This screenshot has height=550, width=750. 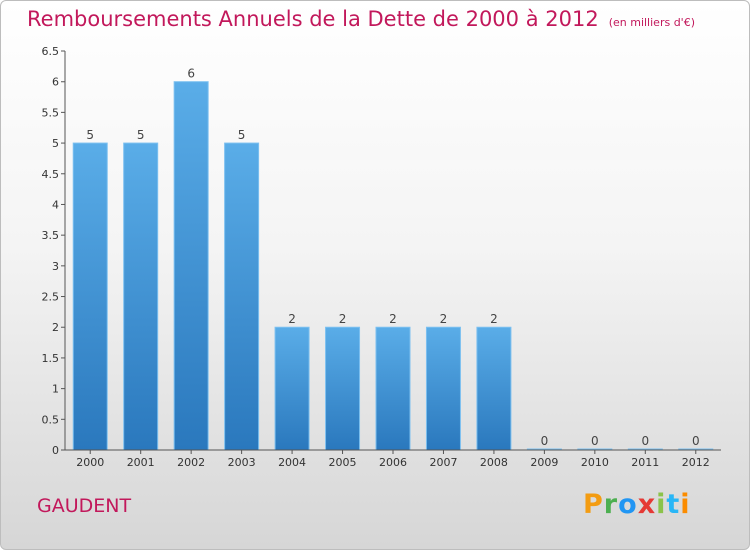 What do you see at coordinates (55, 143) in the screenshot?
I see `y-tick-label: 5` at bounding box center [55, 143].